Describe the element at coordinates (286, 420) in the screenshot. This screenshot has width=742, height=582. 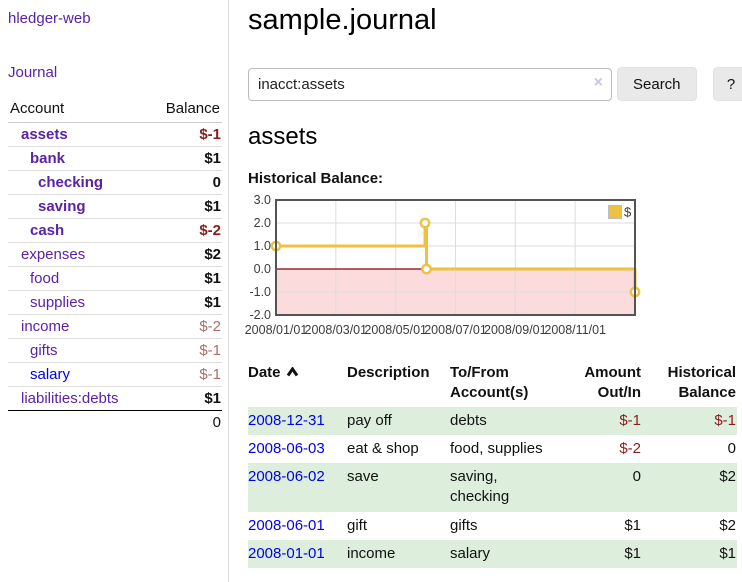
I see `transaction-date-link: 2008-12-31` at that location.